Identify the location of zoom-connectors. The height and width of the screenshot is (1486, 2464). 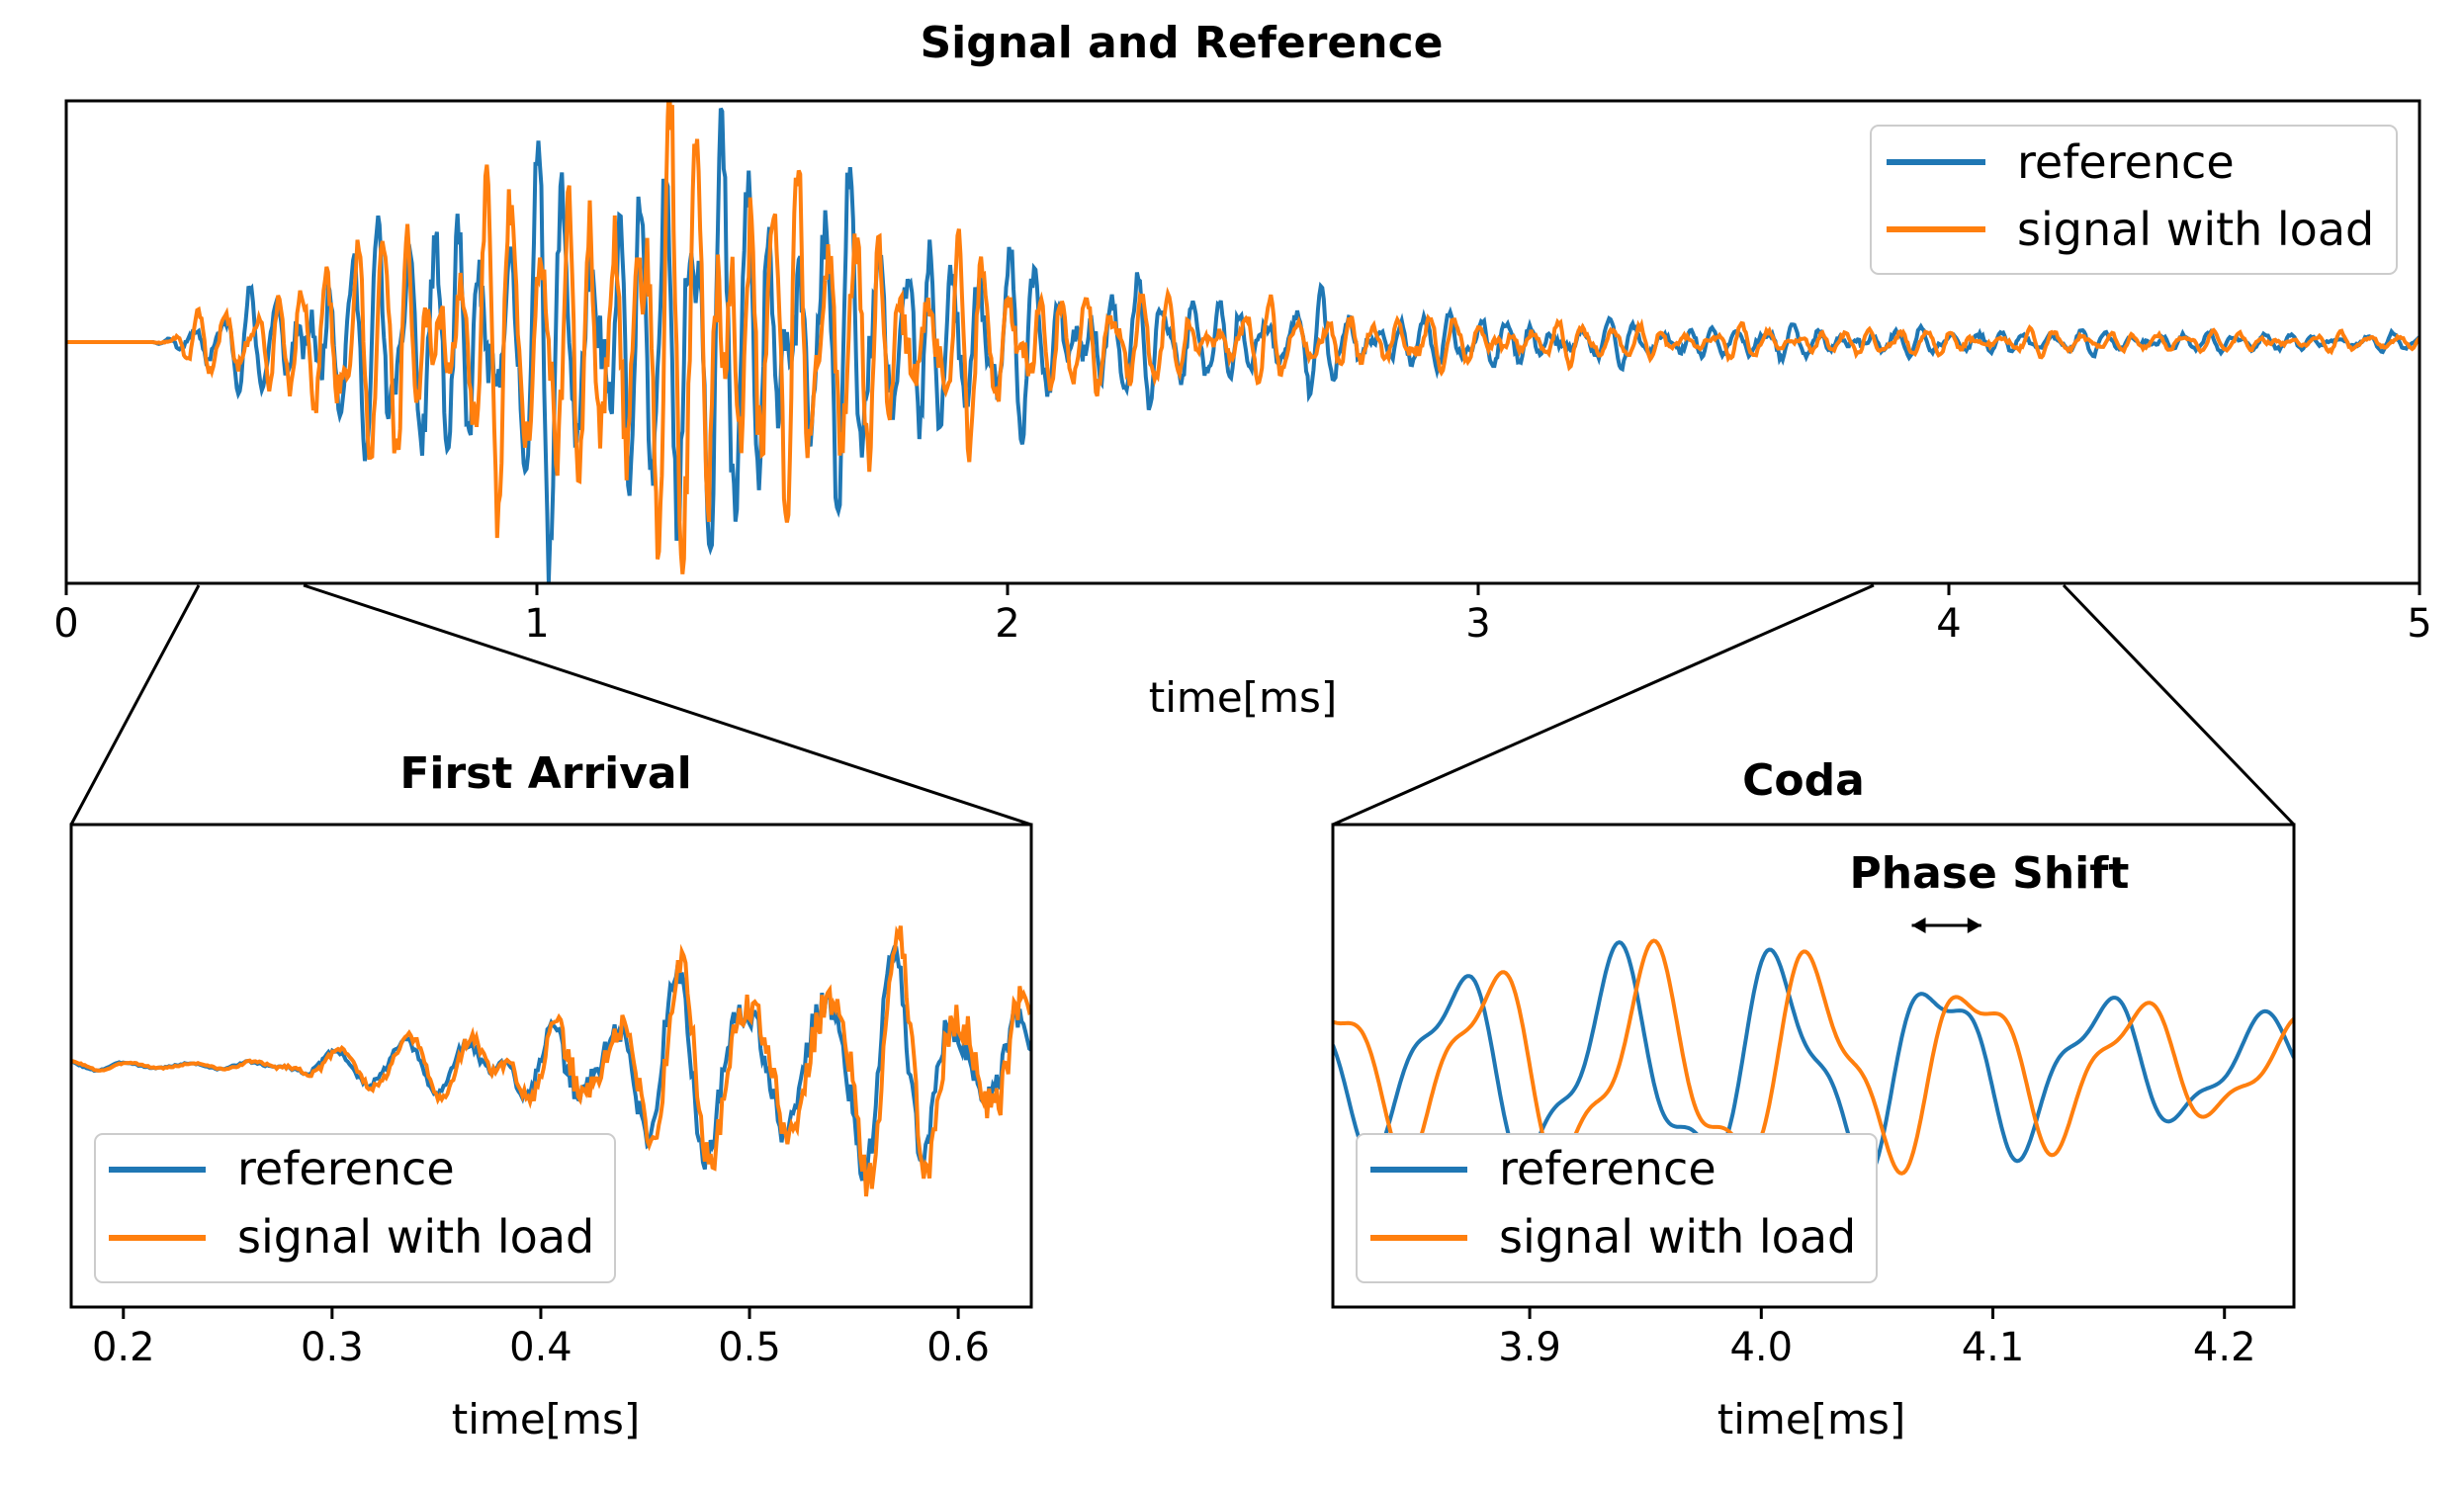
(1183, 705).